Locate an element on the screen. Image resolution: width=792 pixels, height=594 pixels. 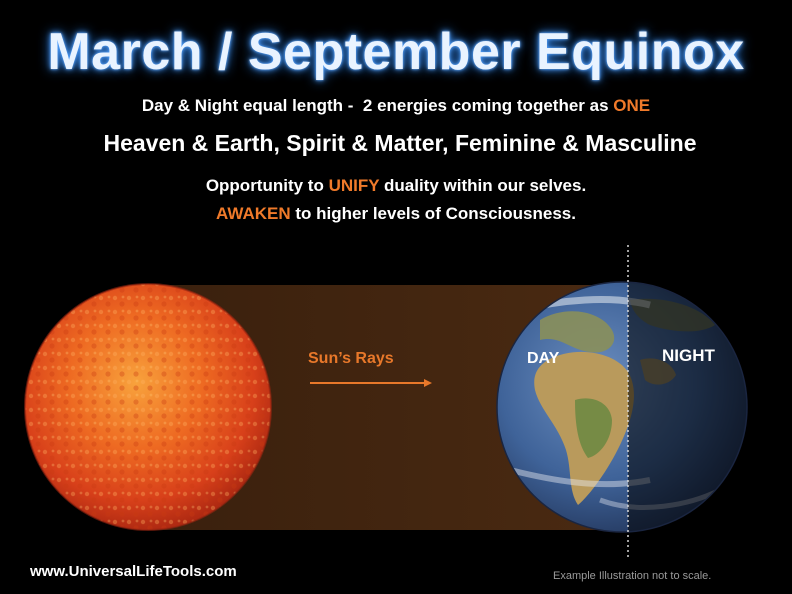
sun-rays-arrow is located at coordinates (371, 383).